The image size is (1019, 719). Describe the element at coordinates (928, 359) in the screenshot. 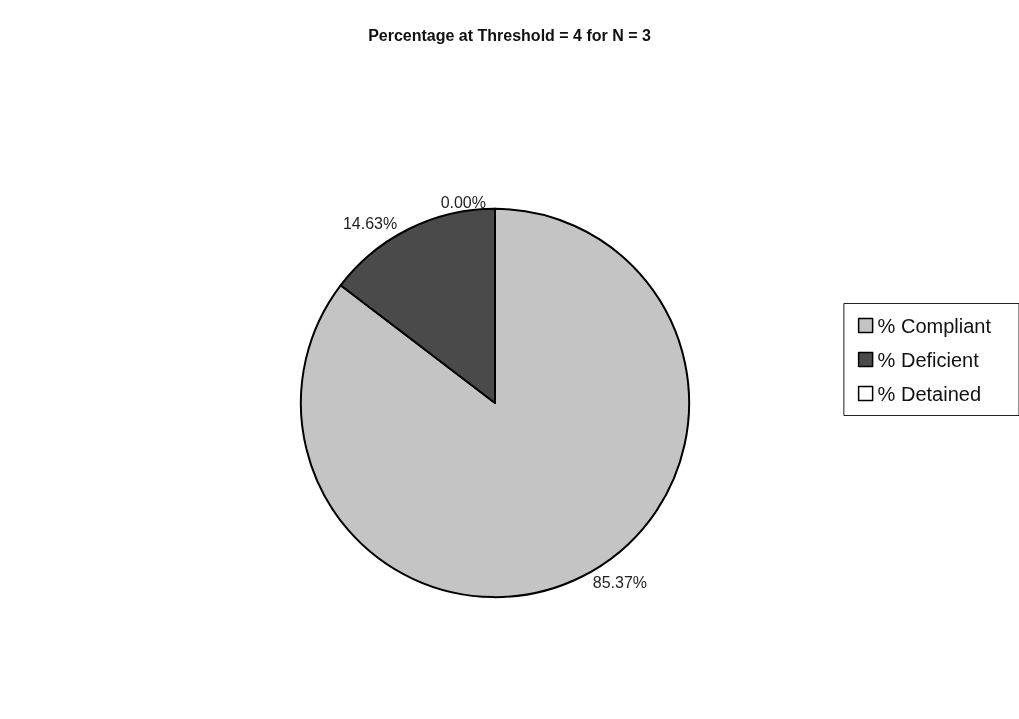

I see `legend-label: % Deficient` at that location.